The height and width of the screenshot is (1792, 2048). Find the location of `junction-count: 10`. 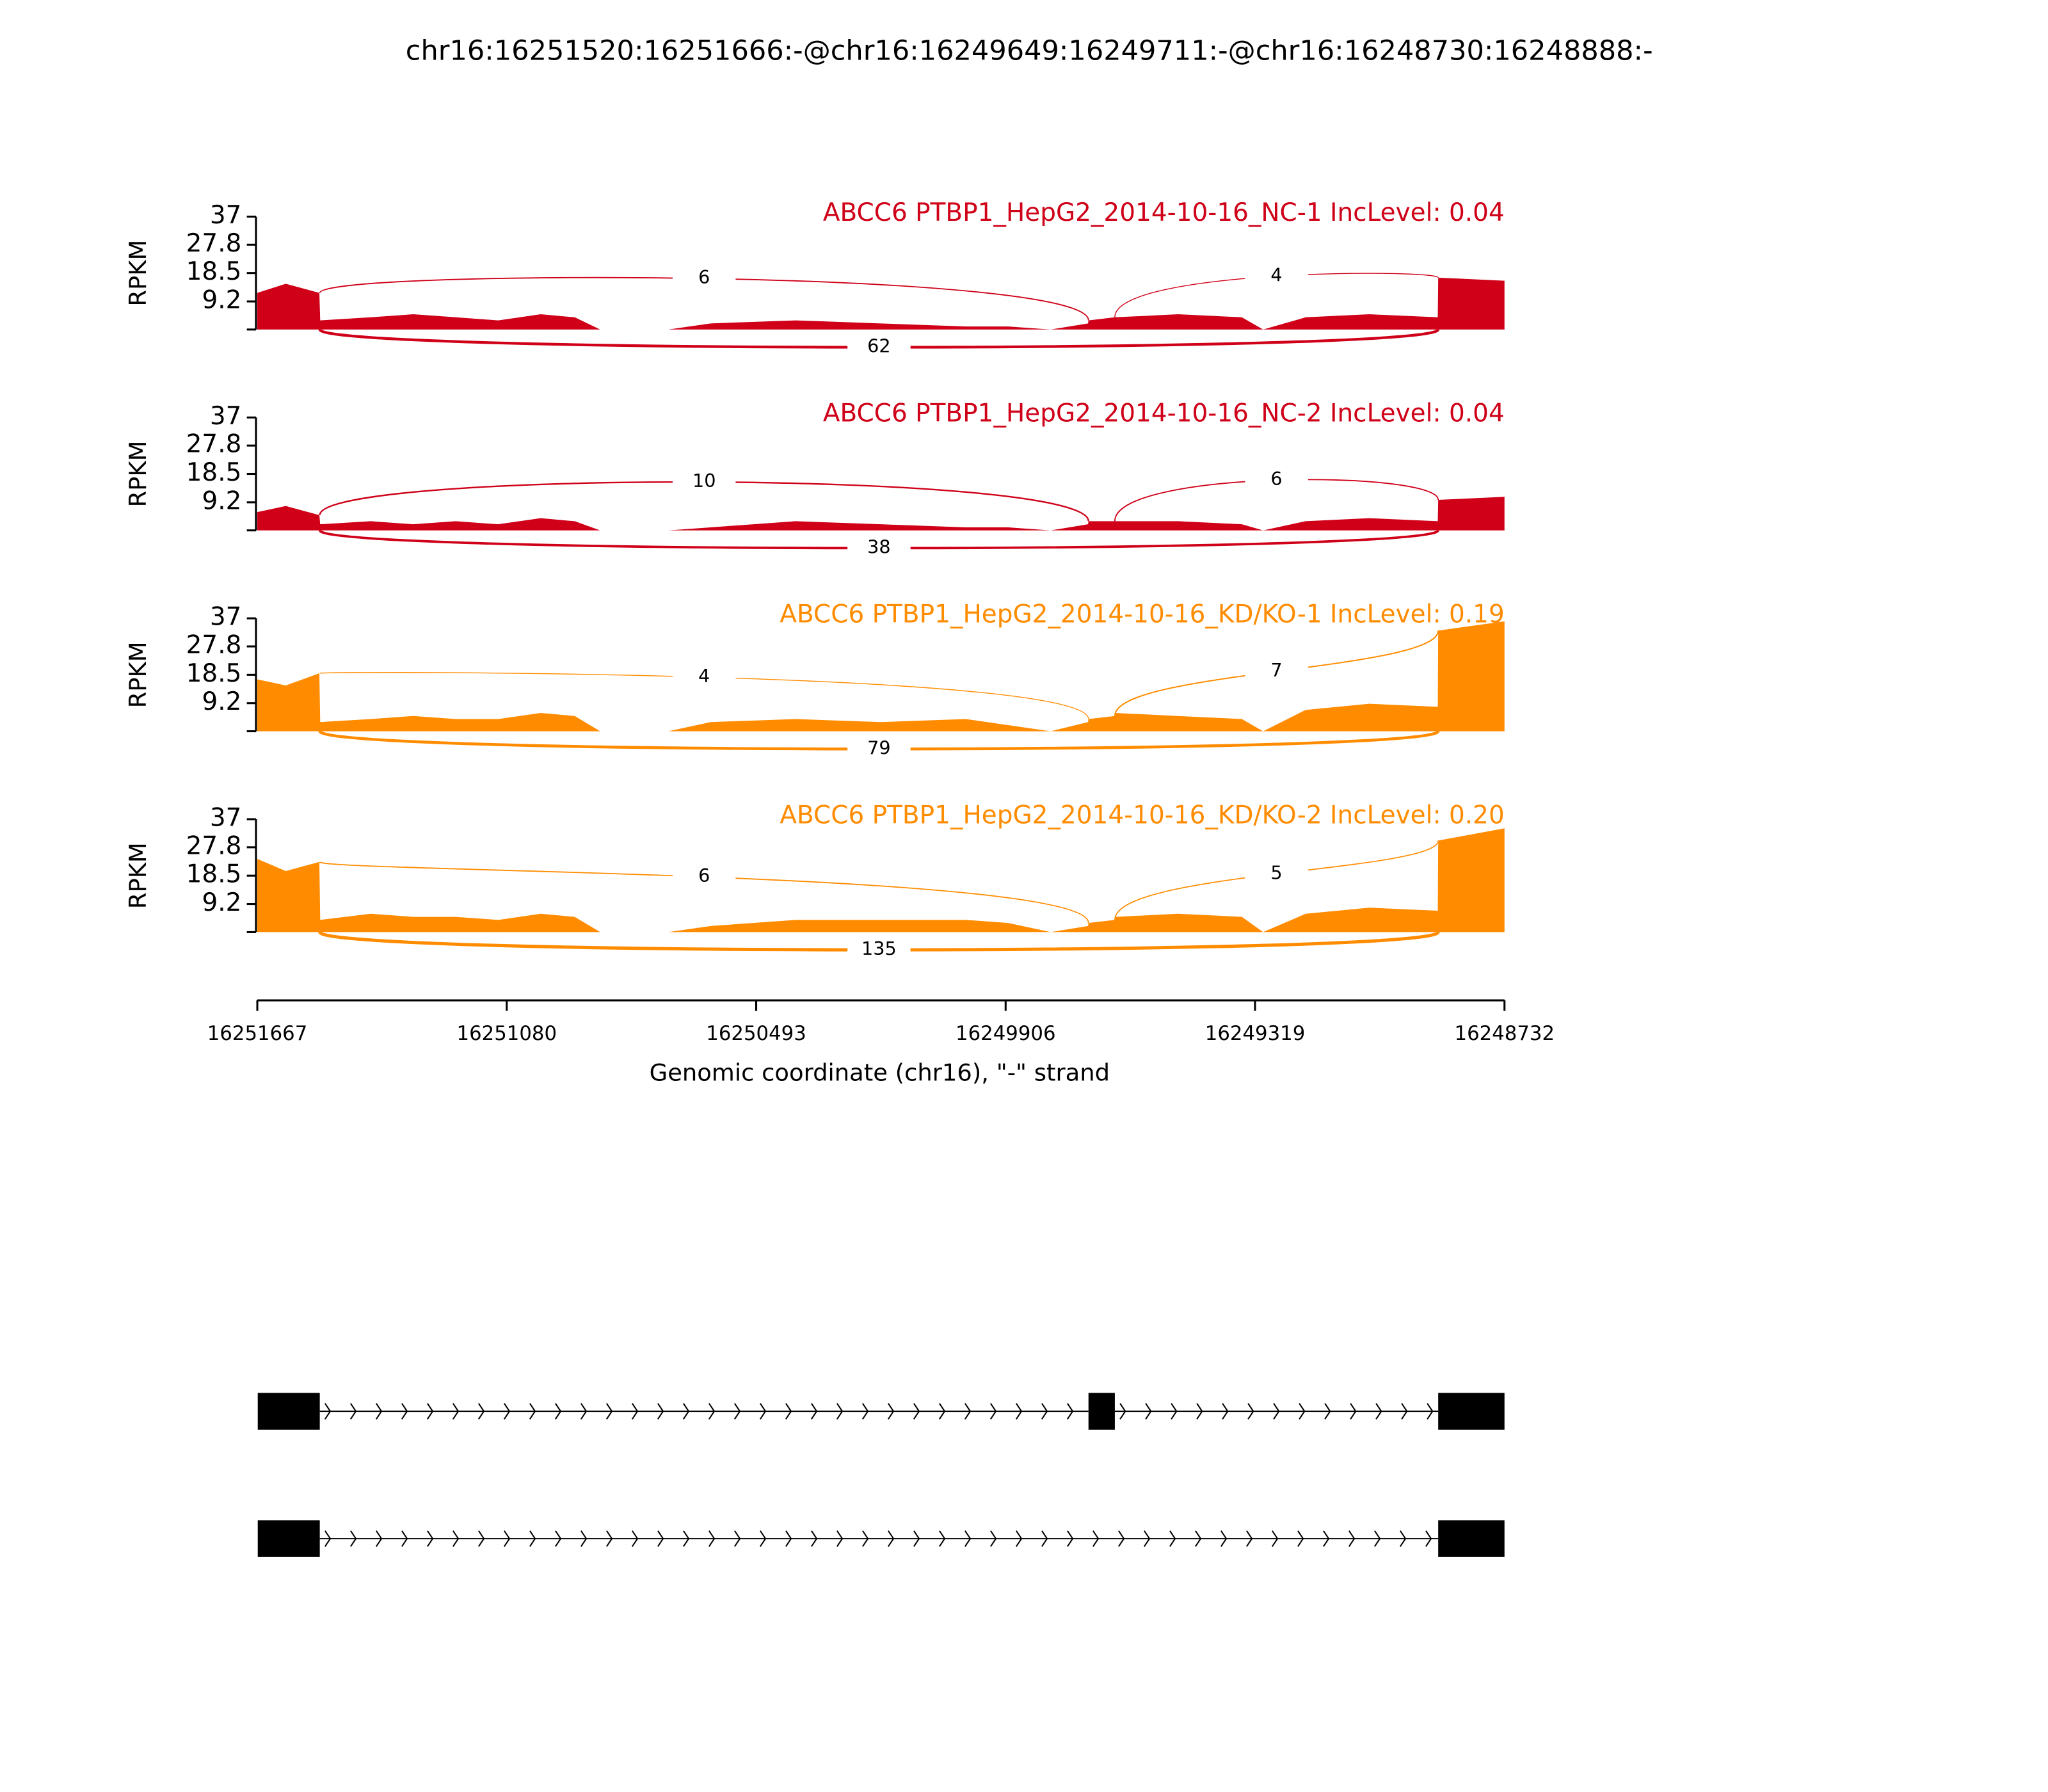

junction-count: 10 is located at coordinates (704, 481).